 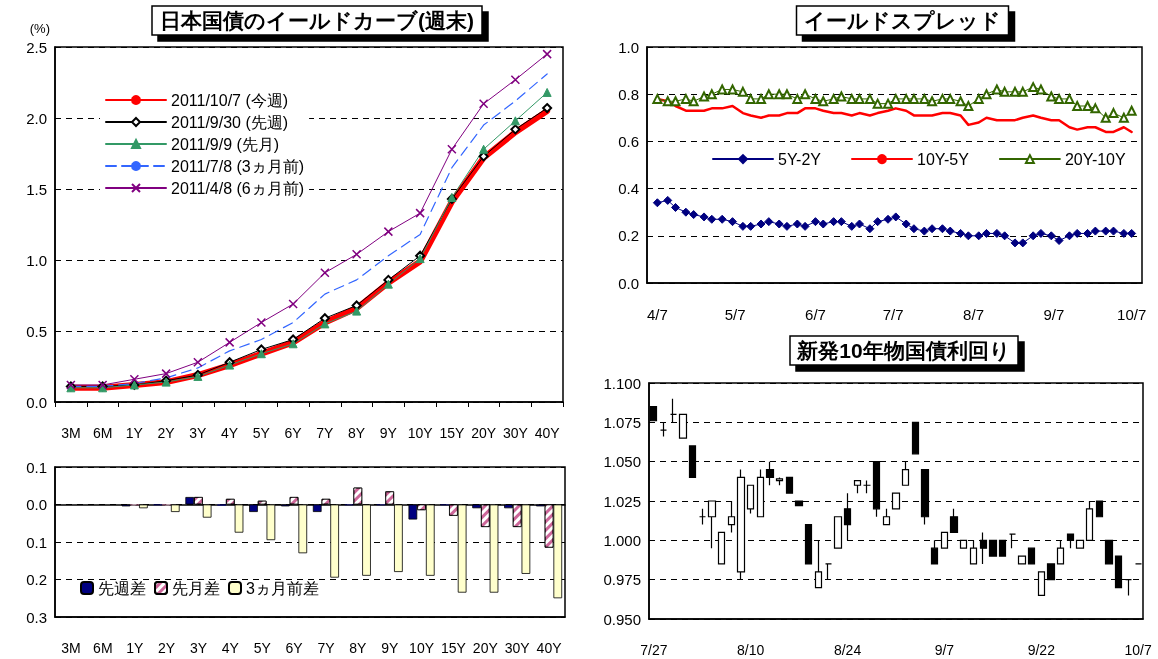 I want to click on y-tick-label: 0.4, so click(x=628, y=189).